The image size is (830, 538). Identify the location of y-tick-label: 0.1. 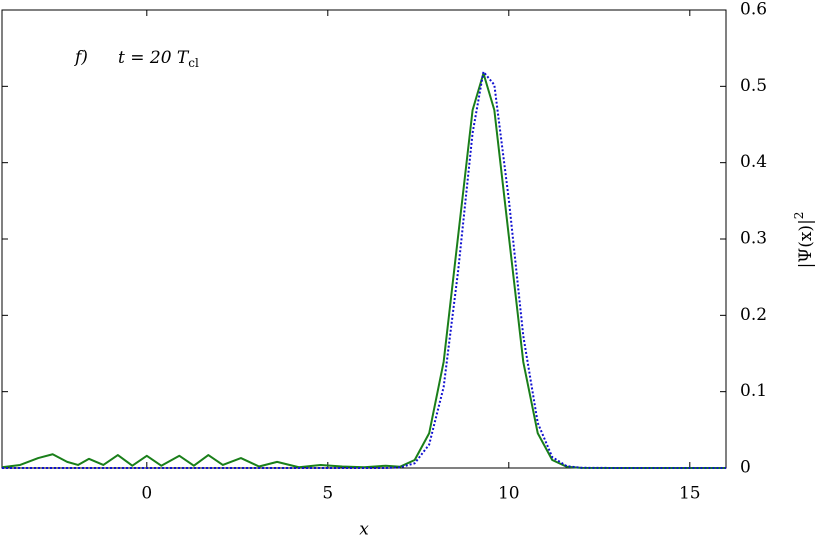
(753, 391).